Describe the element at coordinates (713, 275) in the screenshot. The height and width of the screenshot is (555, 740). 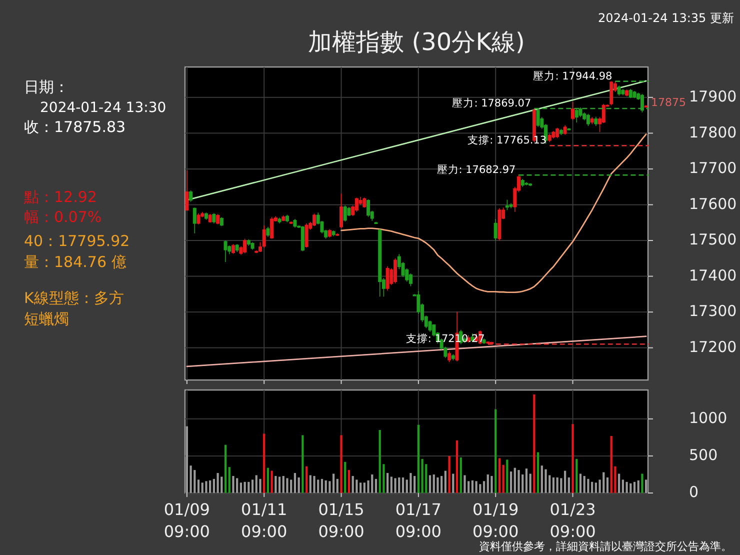
I see `y-tick-label: 17400` at that location.